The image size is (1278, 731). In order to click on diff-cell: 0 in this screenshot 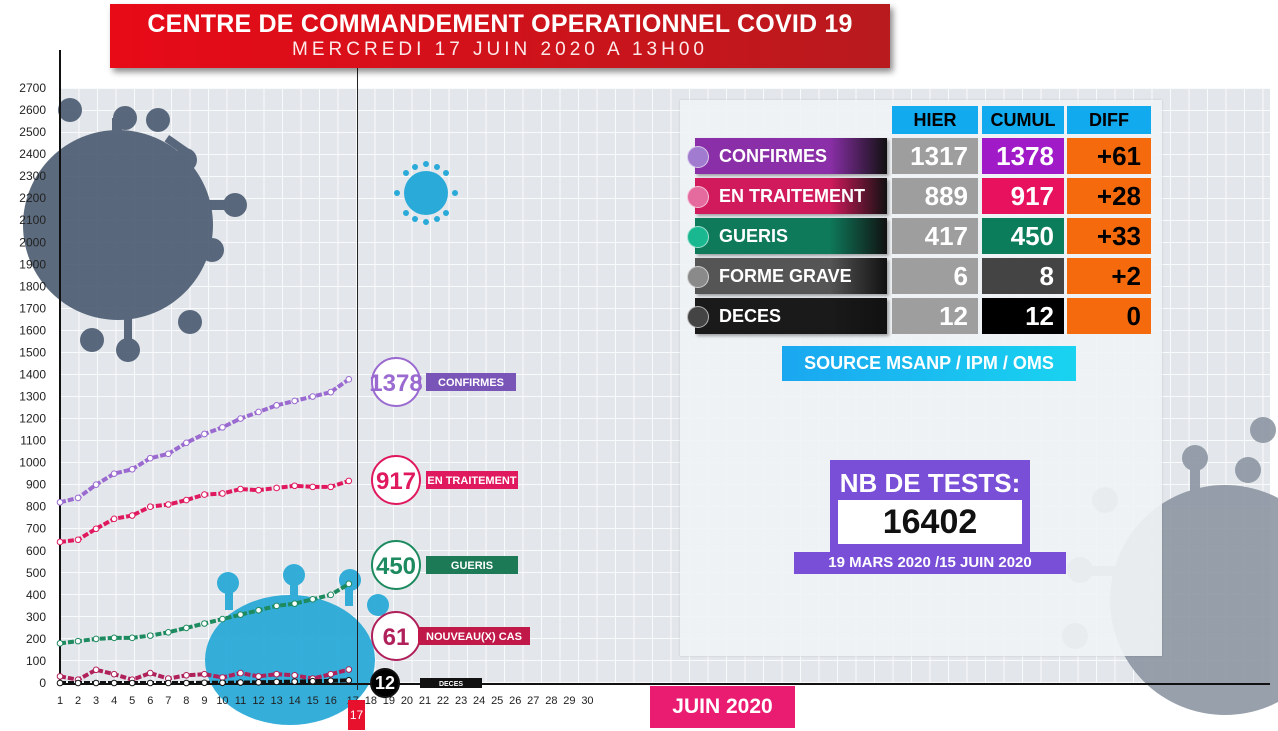, I will do `click(1109, 316)`.